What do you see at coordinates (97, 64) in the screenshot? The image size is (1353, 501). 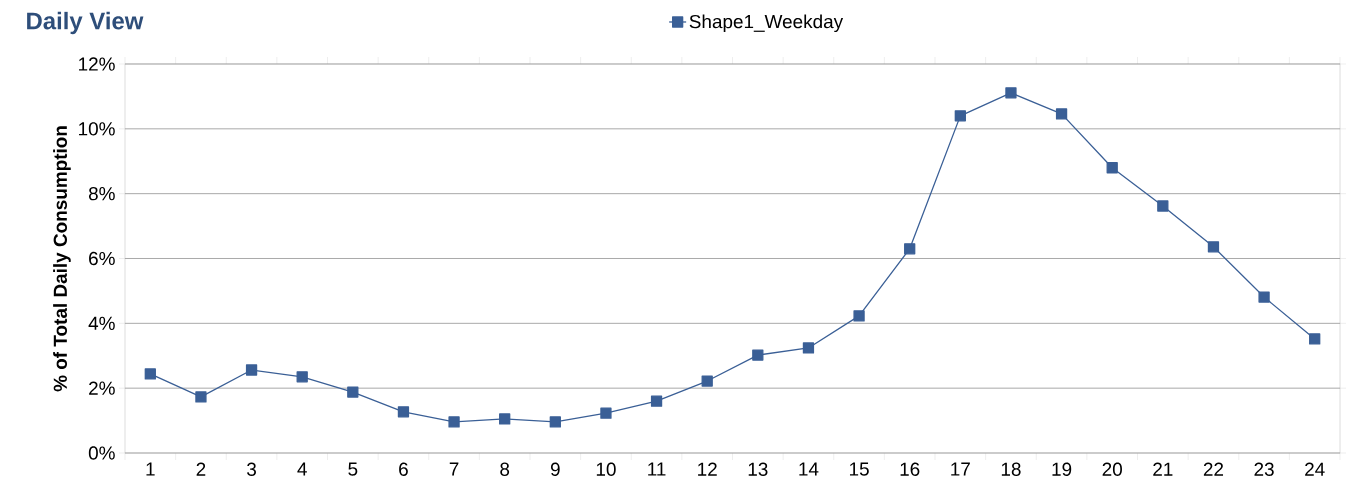 I see `y-tick-label: 12%` at bounding box center [97, 64].